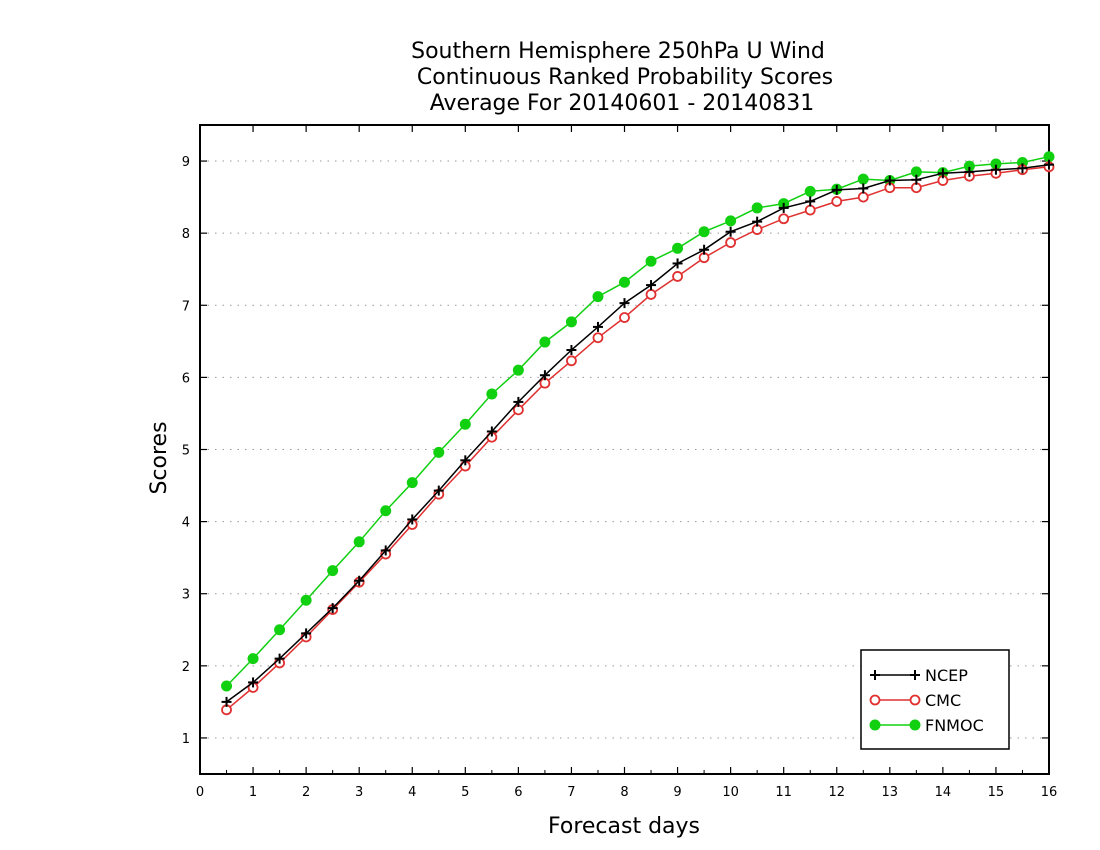  Describe the element at coordinates (465, 792) in the screenshot. I see `x-tick-label: 5` at that location.